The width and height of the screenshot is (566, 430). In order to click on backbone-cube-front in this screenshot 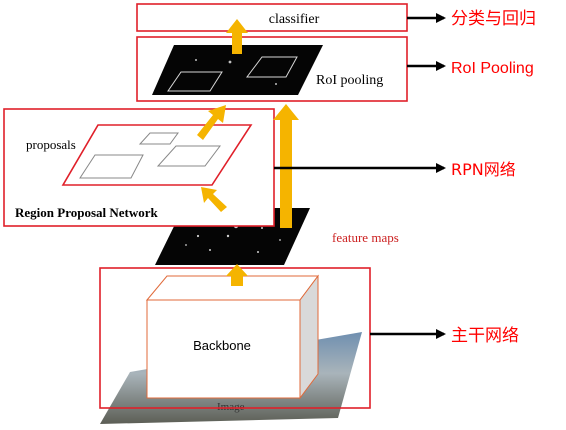, I will do `click(223, 349)`.